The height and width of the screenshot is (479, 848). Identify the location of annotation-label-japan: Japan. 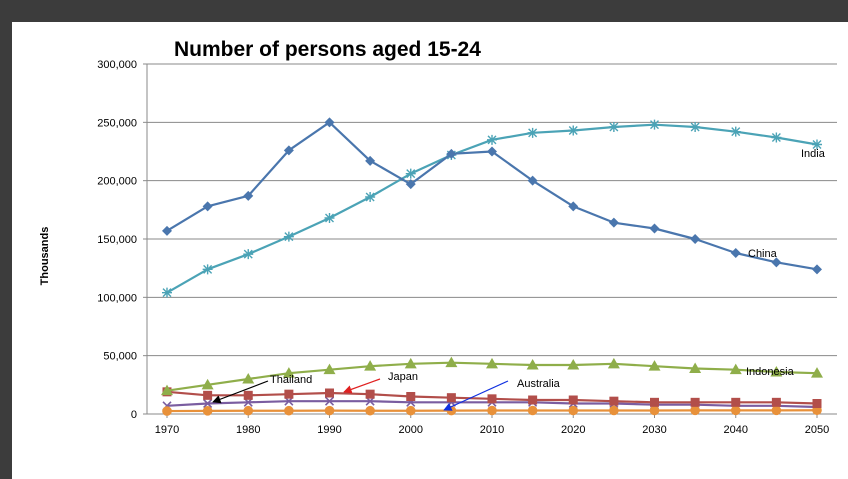
(403, 377).